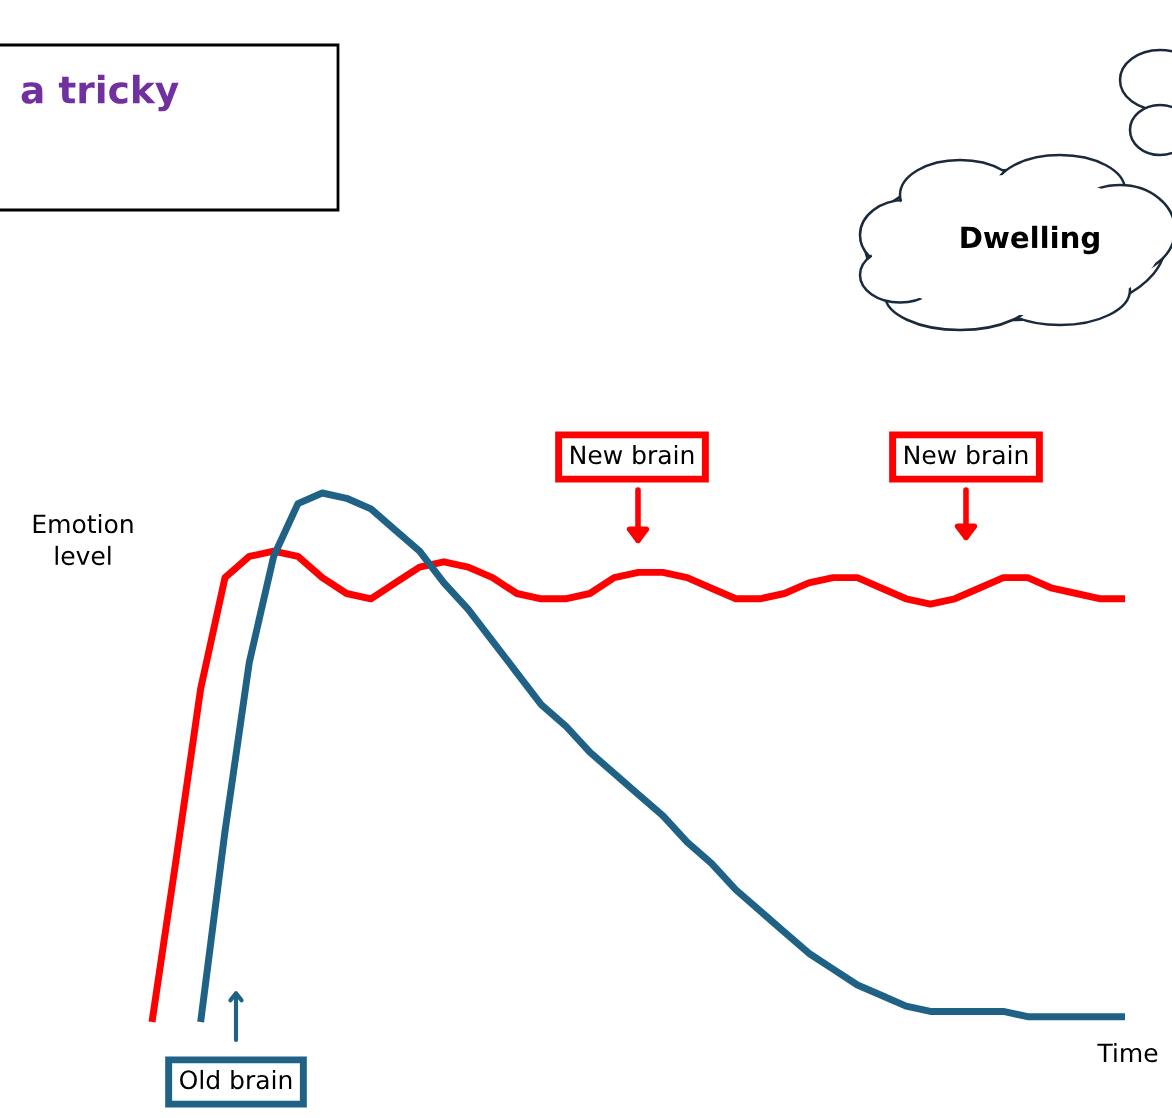 Image resolution: width=1172 pixels, height=1118 pixels. I want to click on y-axis-title: Emotion level, so click(83, 540).